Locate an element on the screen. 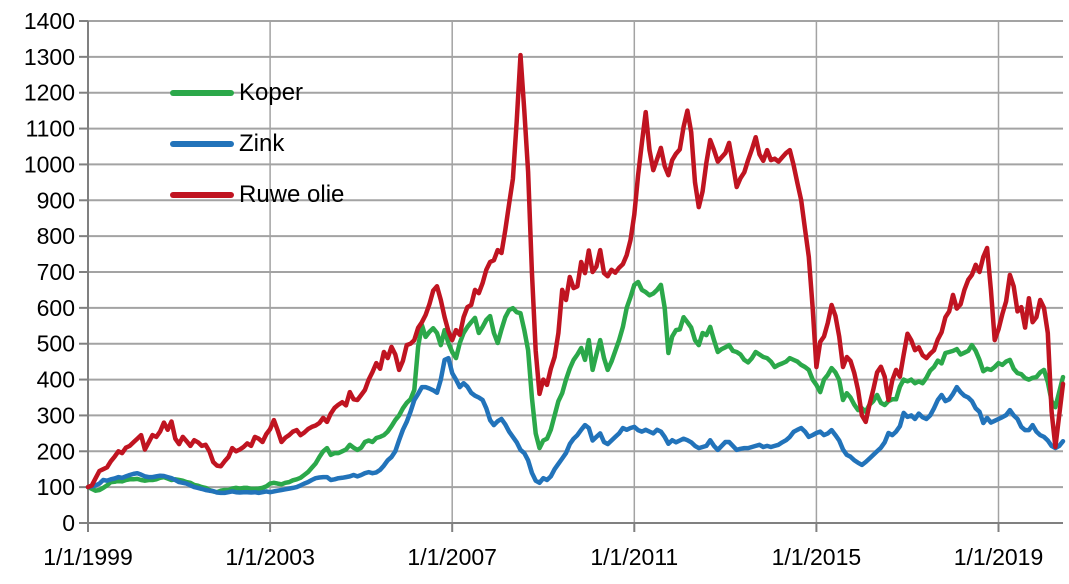 The image size is (1069, 584). y-axis-tick-label: 1000 is located at coordinates (49, 164).